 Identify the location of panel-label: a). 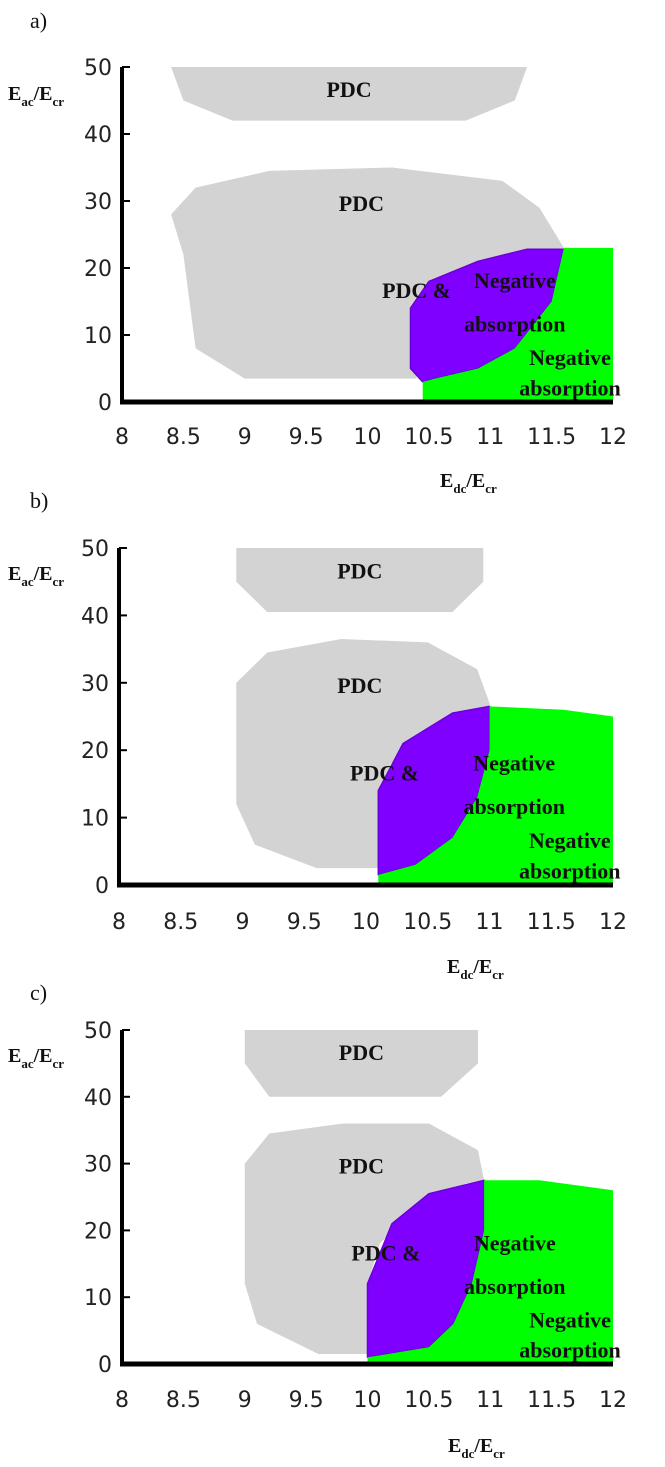
(38, 20).